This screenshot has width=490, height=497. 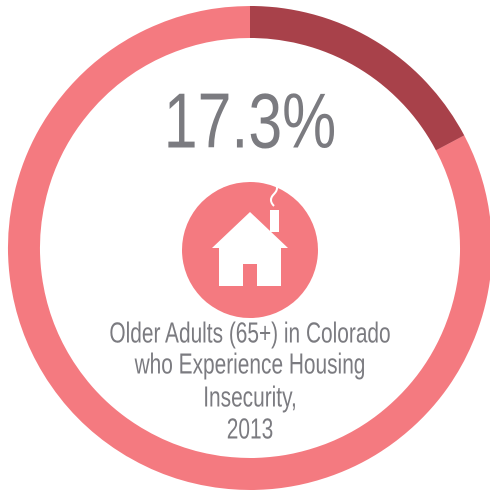 I want to click on caption-line: 2013, so click(x=250, y=429).